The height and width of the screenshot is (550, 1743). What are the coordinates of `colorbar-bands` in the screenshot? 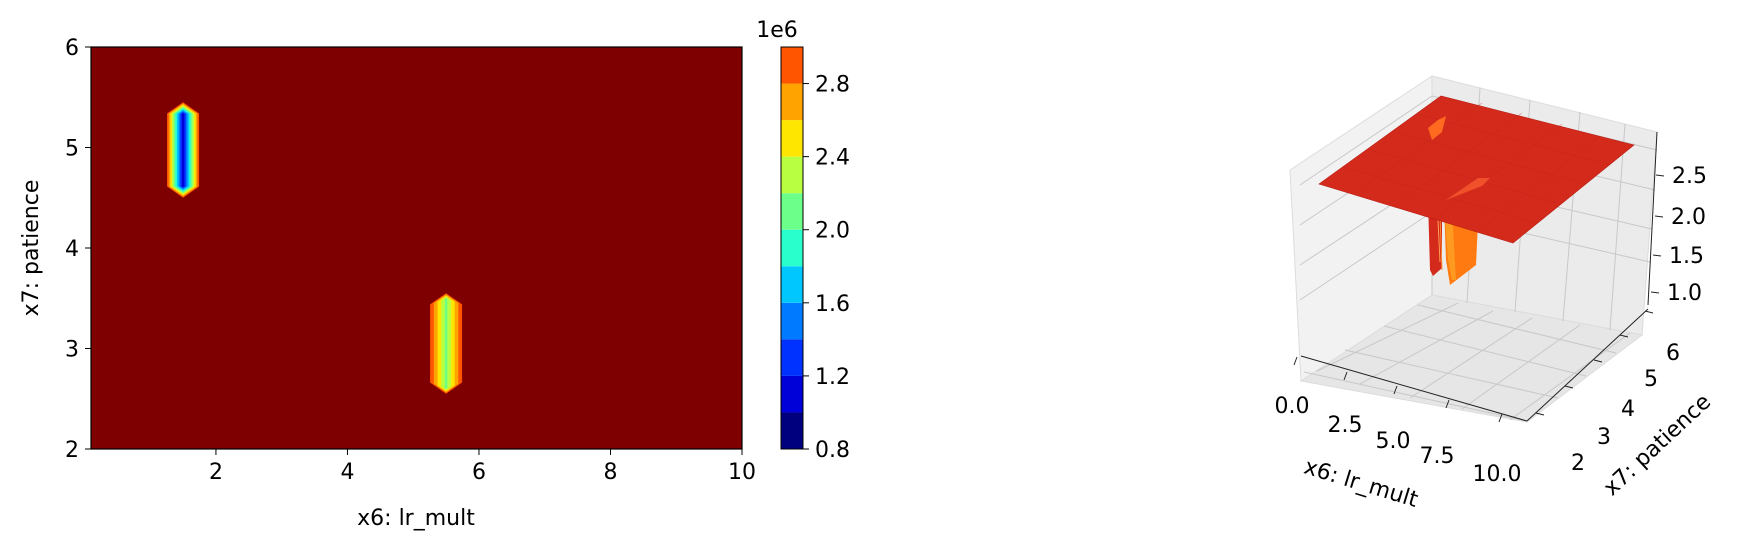 It's located at (792, 248).